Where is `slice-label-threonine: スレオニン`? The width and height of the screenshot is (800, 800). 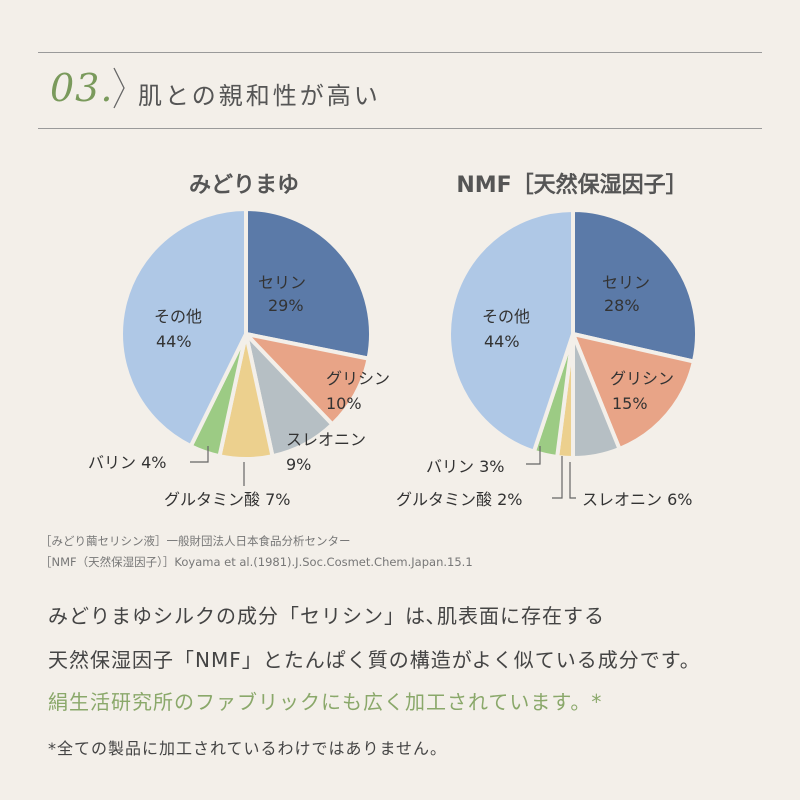 slice-label-threonine: スレオニン is located at coordinates (326, 439).